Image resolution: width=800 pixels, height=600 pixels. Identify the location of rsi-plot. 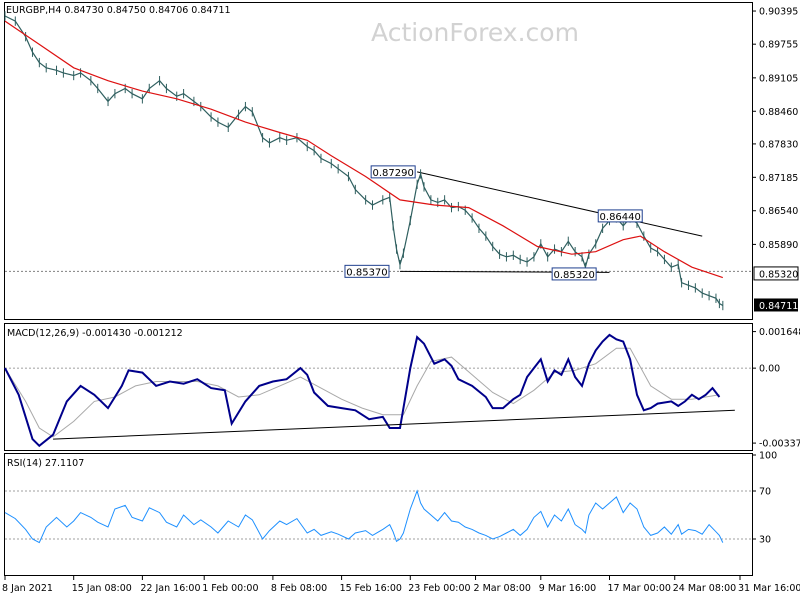
(378, 516).